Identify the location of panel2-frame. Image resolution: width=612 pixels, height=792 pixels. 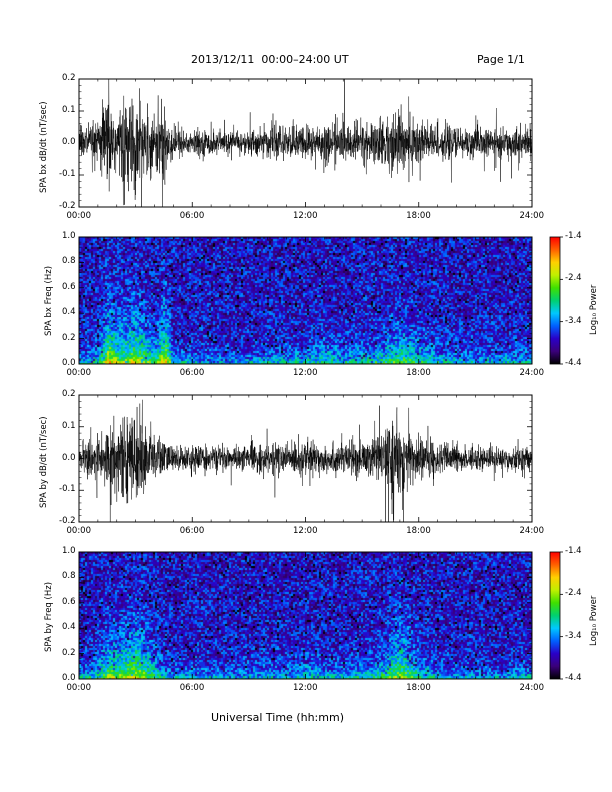
(305, 300).